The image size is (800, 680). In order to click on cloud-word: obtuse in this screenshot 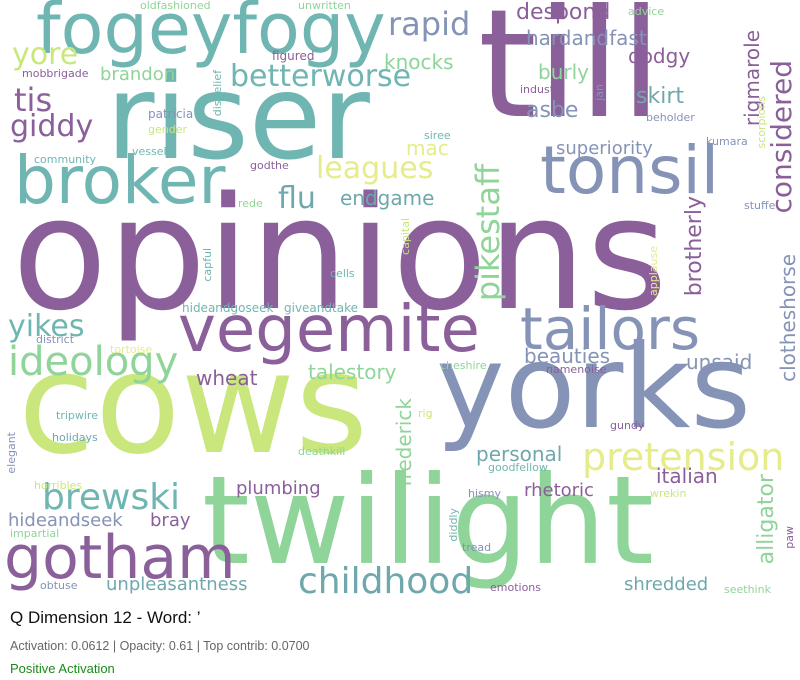, I will do `click(59, 585)`.